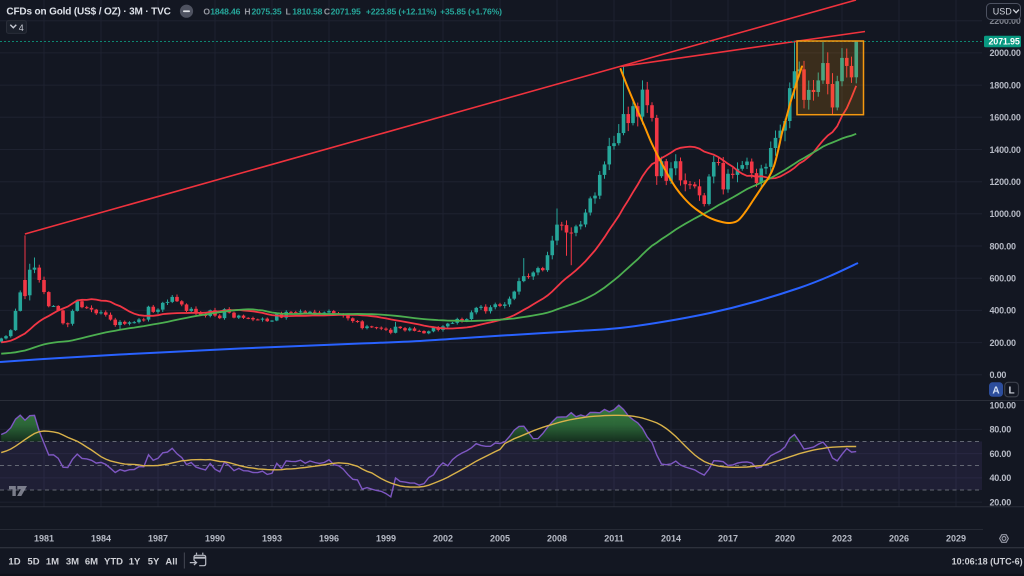  I want to click on svg-text: 2014, so click(671, 539).